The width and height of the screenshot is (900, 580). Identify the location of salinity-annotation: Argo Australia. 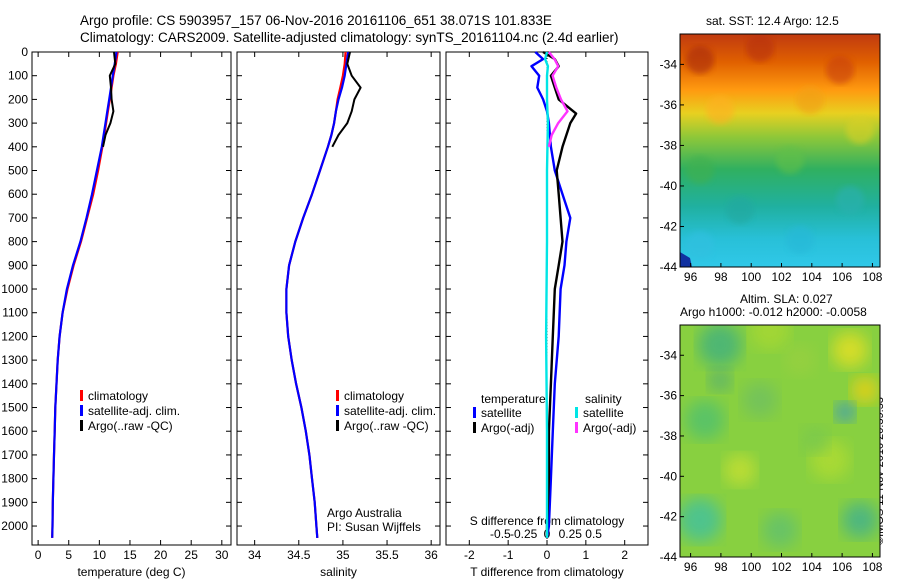
(364, 513).